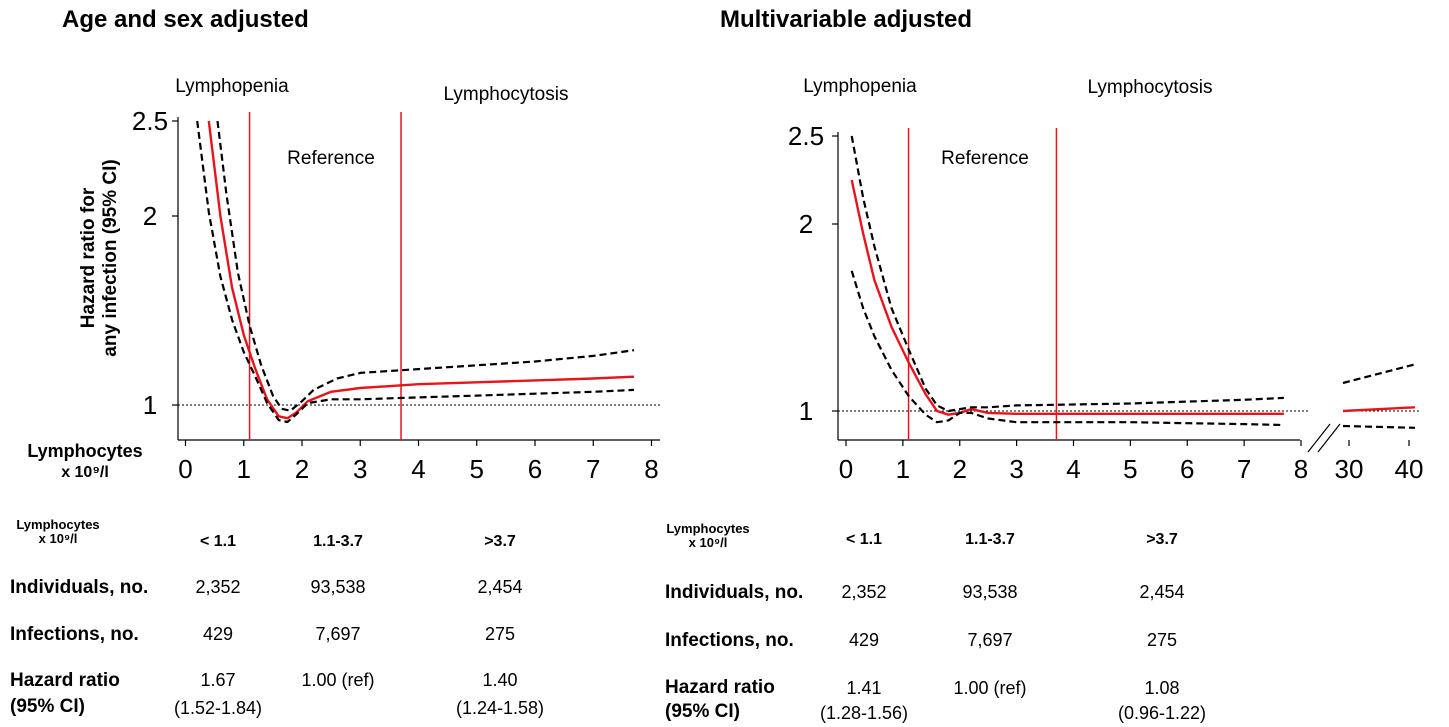  I want to click on table-cell: 1.67, so click(218, 680).